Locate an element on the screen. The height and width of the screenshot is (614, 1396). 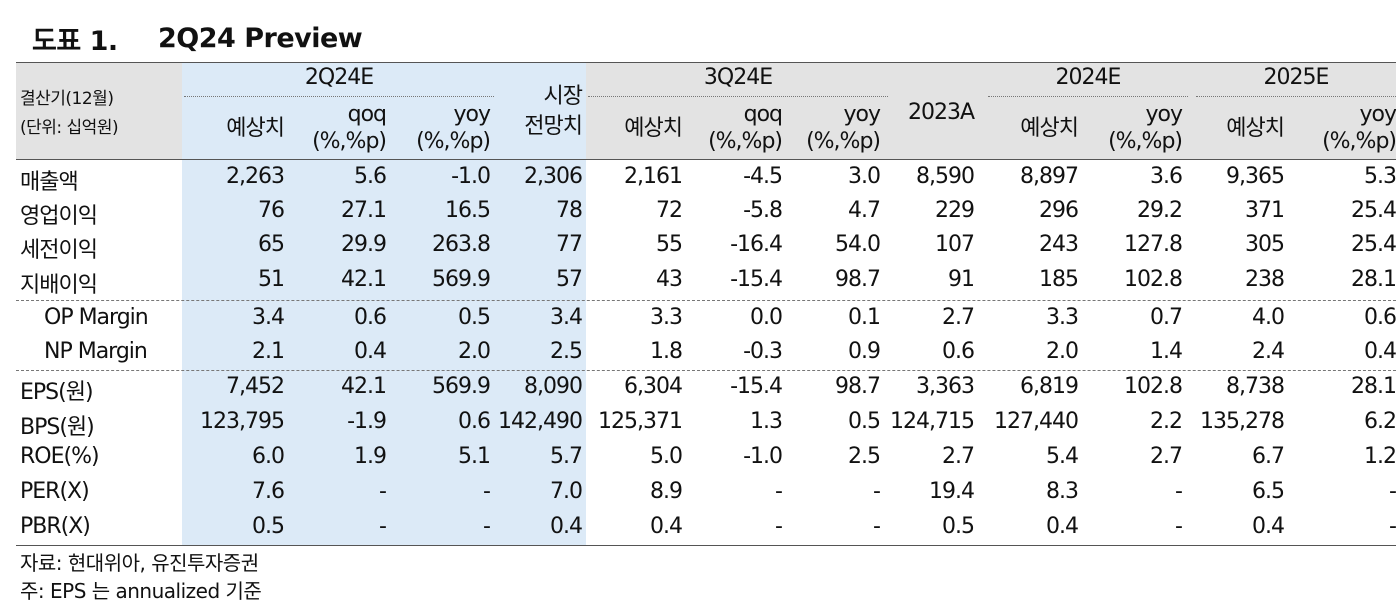
col-3q24e-qoq: qoq is located at coordinates (763, 114).